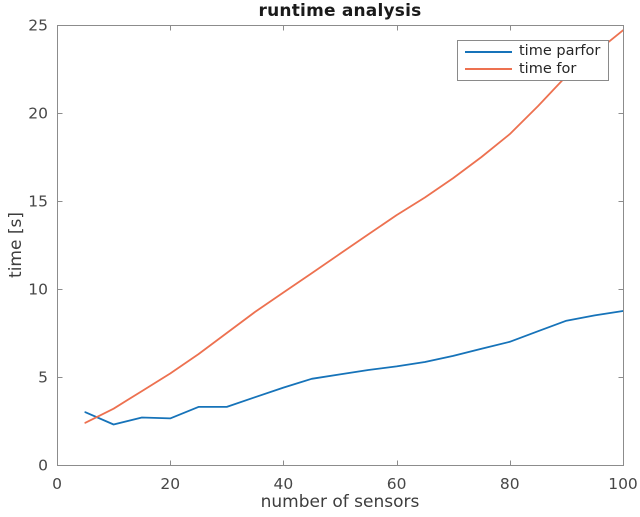 The height and width of the screenshot is (517, 640). Describe the element at coordinates (340, 502) in the screenshot. I see `x-axis-label: number of sensors` at that location.